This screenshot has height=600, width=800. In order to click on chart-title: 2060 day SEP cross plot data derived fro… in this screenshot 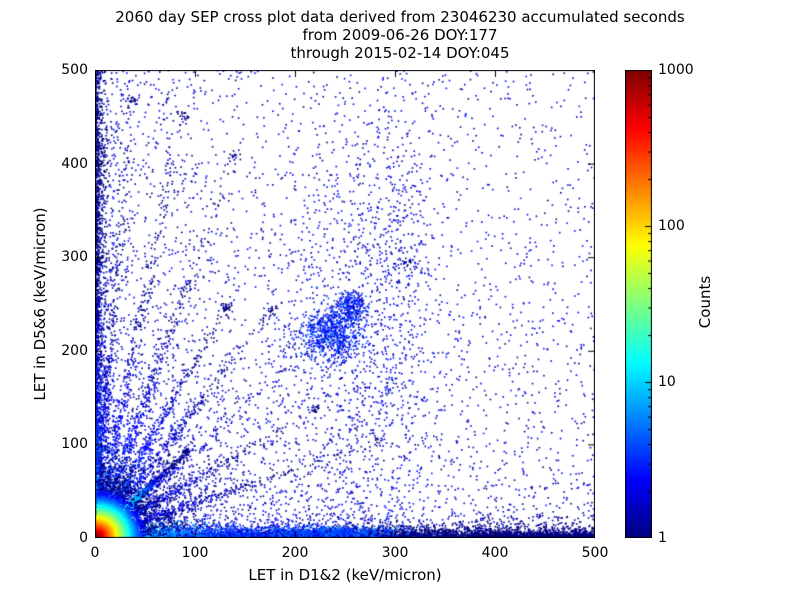, I will do `click(400, 35)`.